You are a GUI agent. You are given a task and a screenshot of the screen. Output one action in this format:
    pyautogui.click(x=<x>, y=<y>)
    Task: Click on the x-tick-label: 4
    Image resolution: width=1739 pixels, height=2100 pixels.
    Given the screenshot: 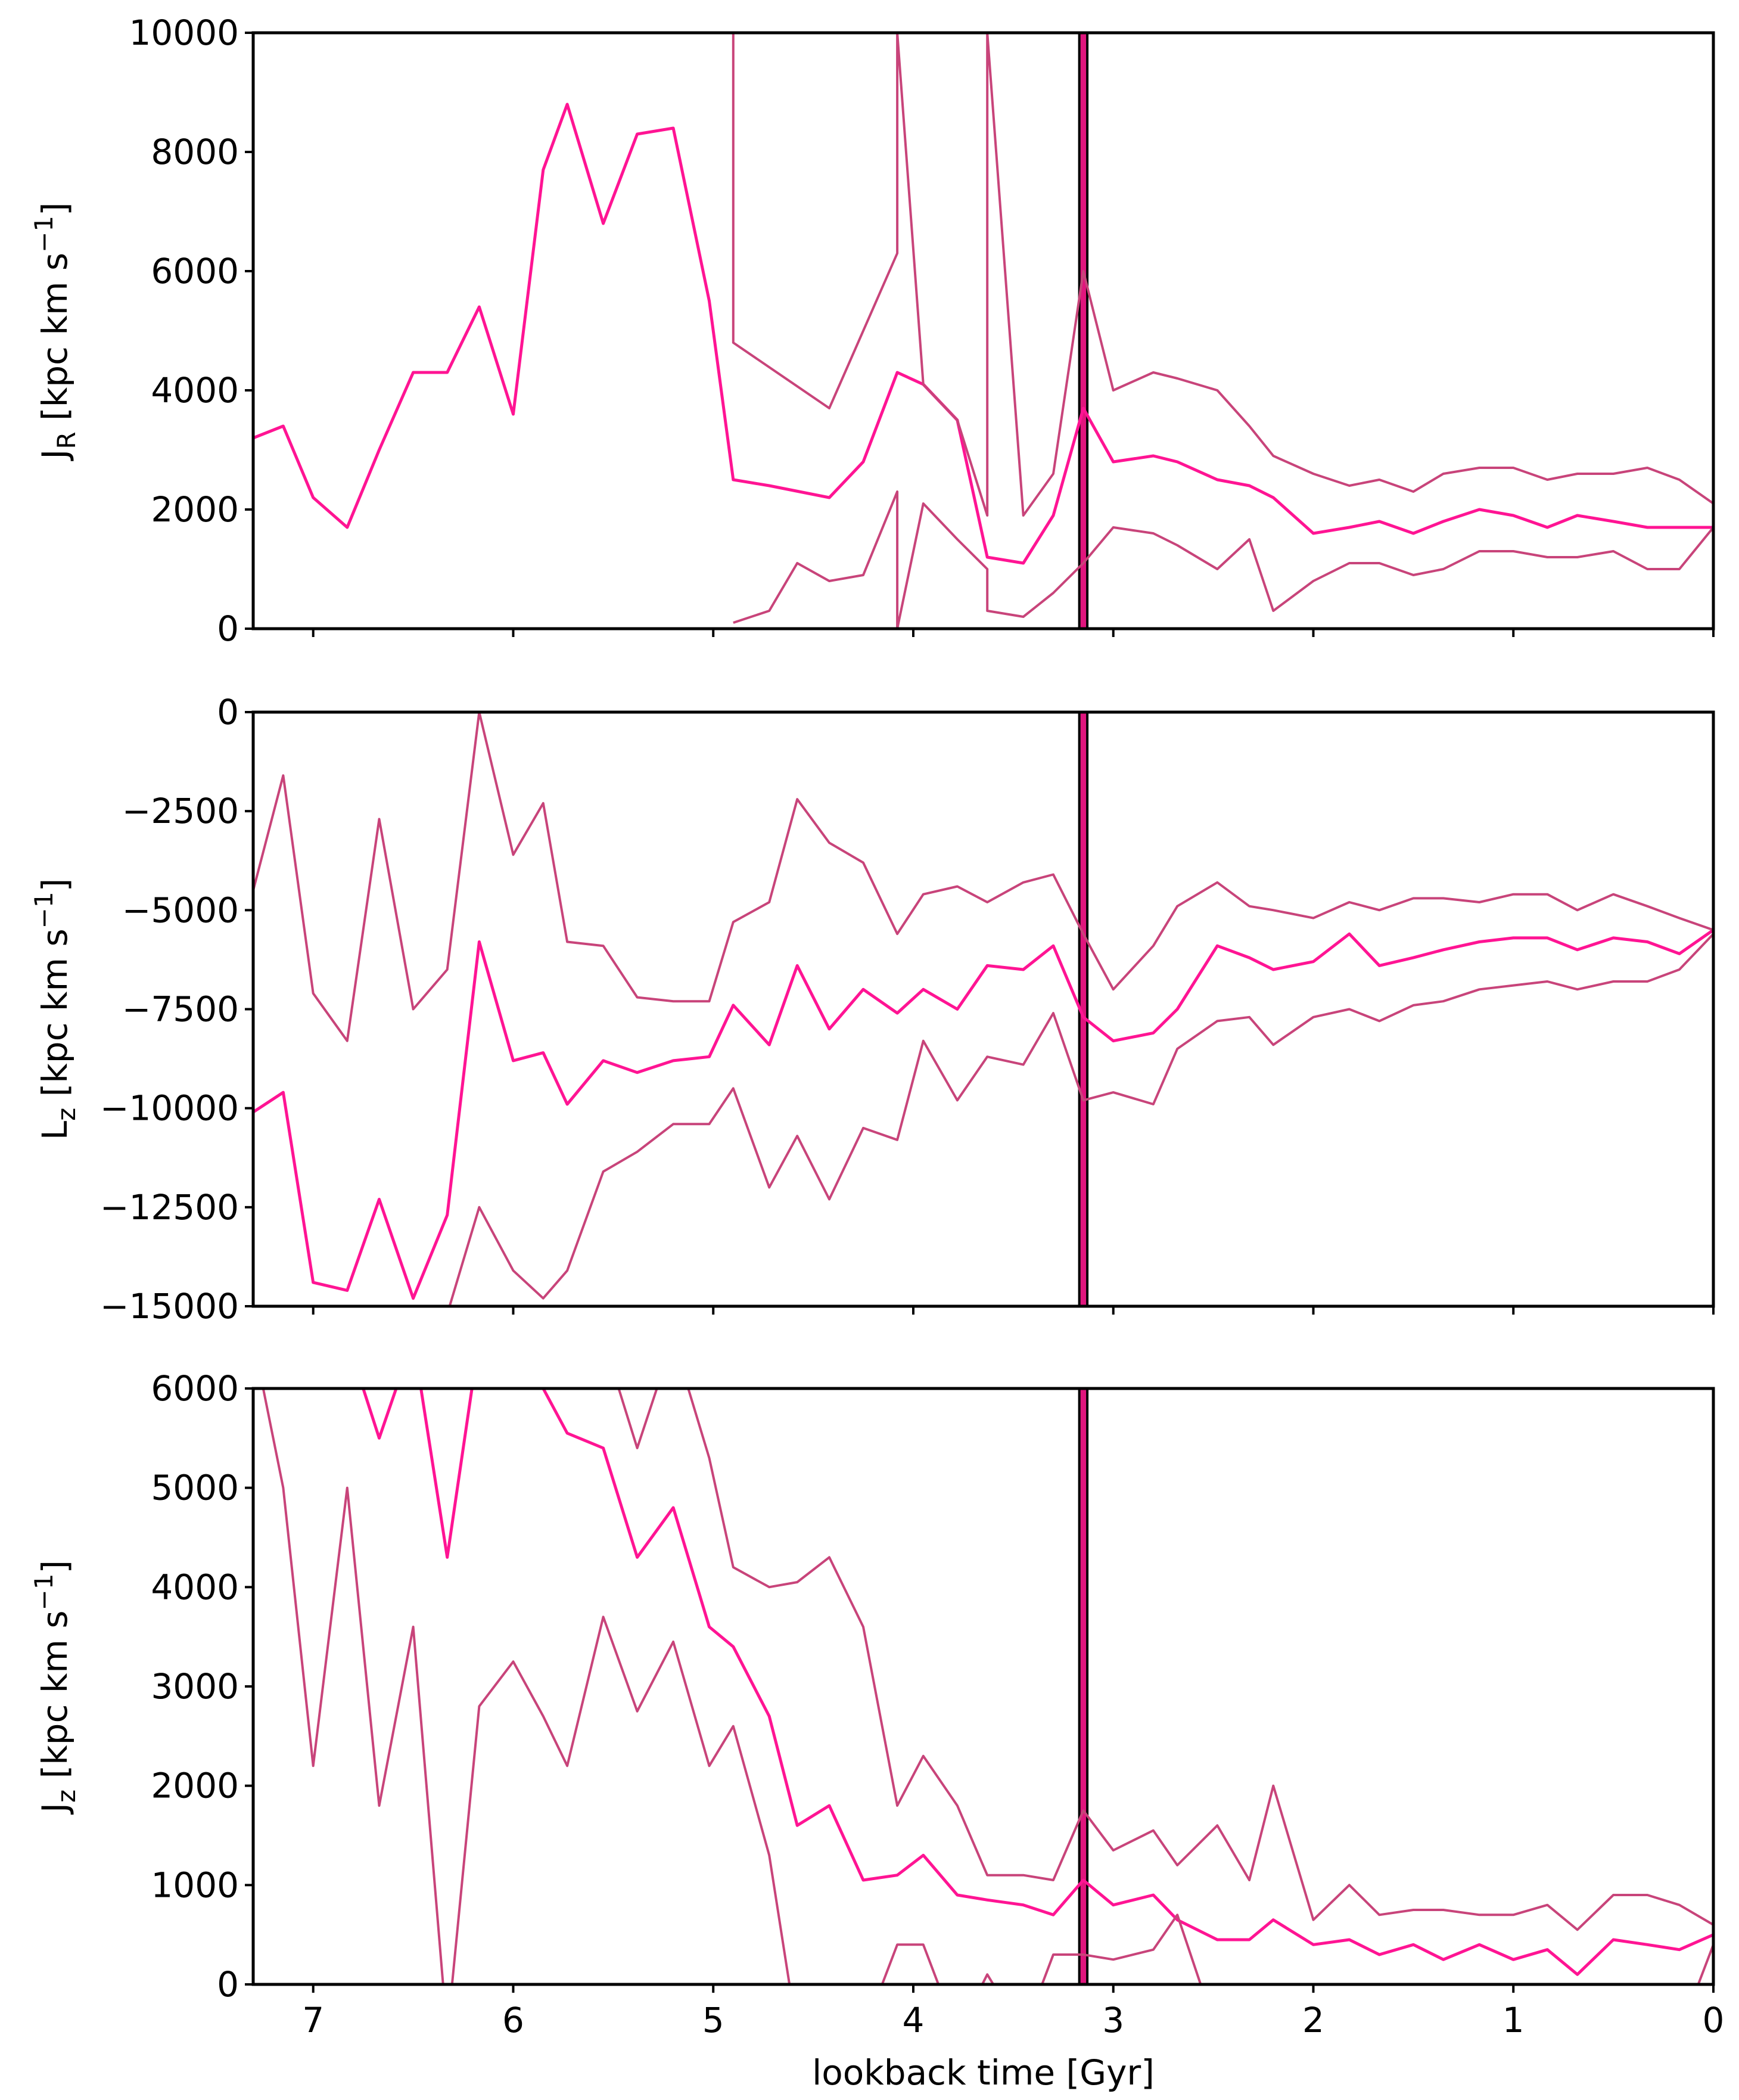 What is the action you would take?
    pyautogui.click(x=914, y=2020)
    